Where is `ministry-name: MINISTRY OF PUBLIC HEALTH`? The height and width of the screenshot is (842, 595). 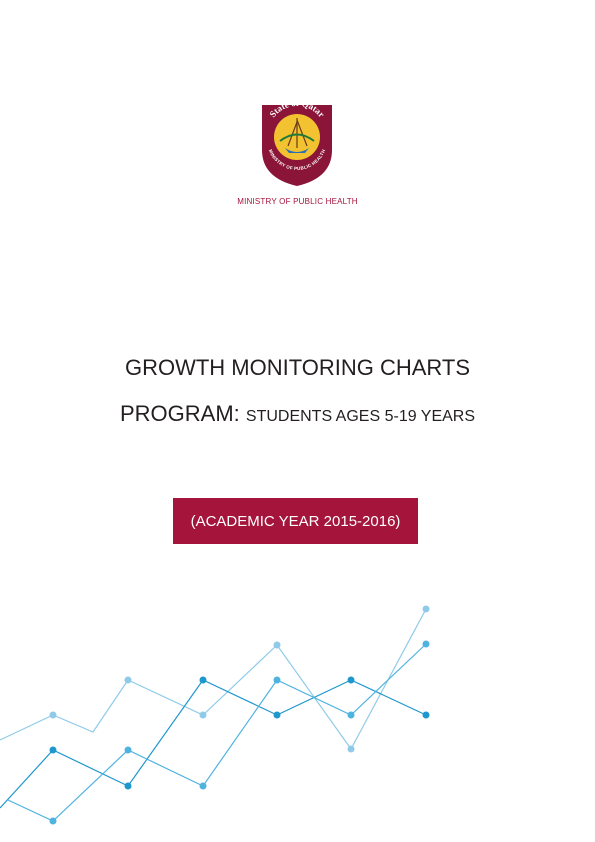
ministry-name: MINISTRY OF PUBLIC HEALTH is located at coordinates (297, 201).